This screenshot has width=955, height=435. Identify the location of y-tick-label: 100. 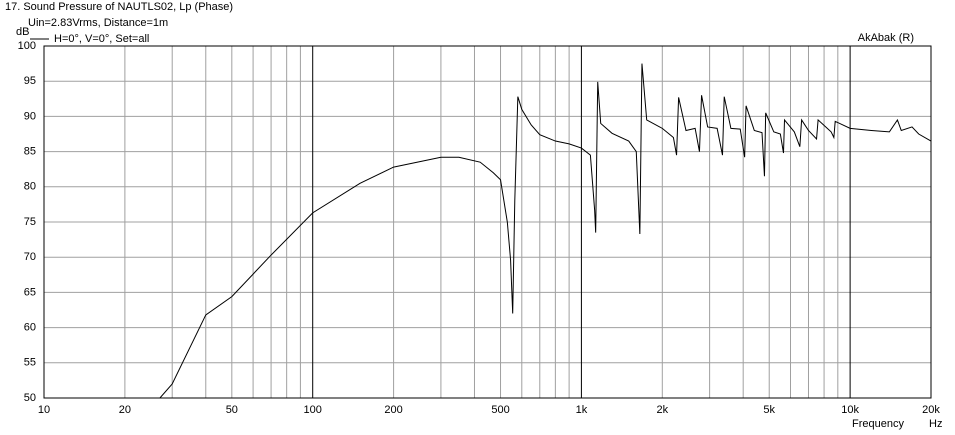
(27, 46).